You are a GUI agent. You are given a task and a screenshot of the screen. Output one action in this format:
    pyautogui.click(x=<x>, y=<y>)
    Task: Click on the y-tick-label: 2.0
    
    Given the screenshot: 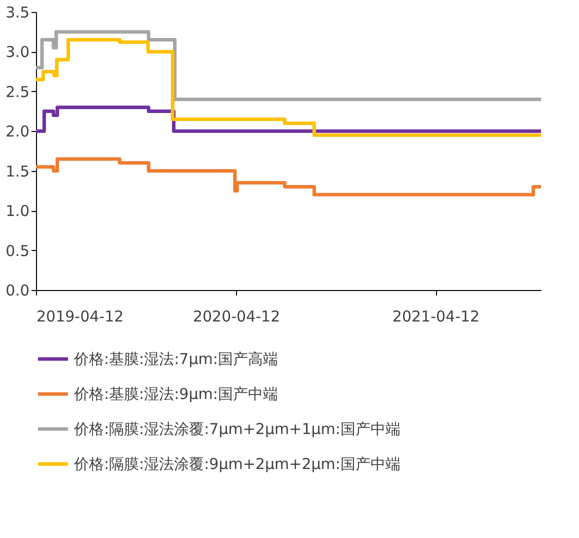 What is the action you would take?
    pyautogui.click(x=18, y=131)
    